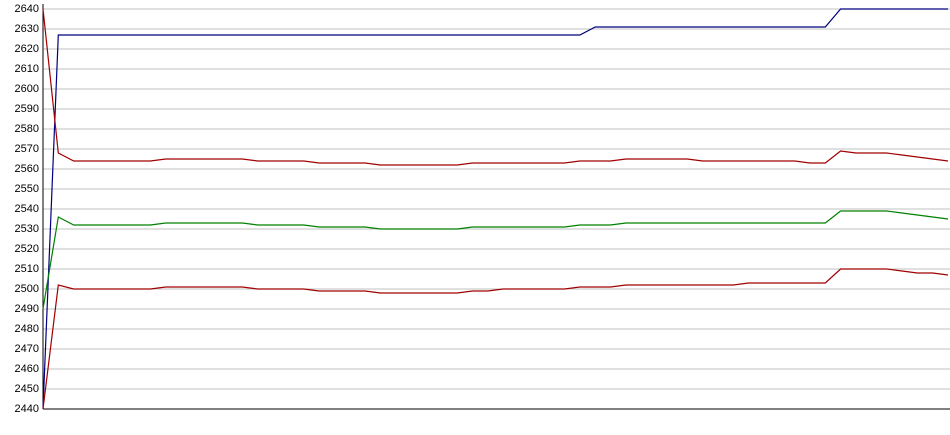 The width and height of the screenshot is (950, 435). Describe the element at coordinates (27, 409) in the screenshot. I see `y-tick-label: 2440` at that location.